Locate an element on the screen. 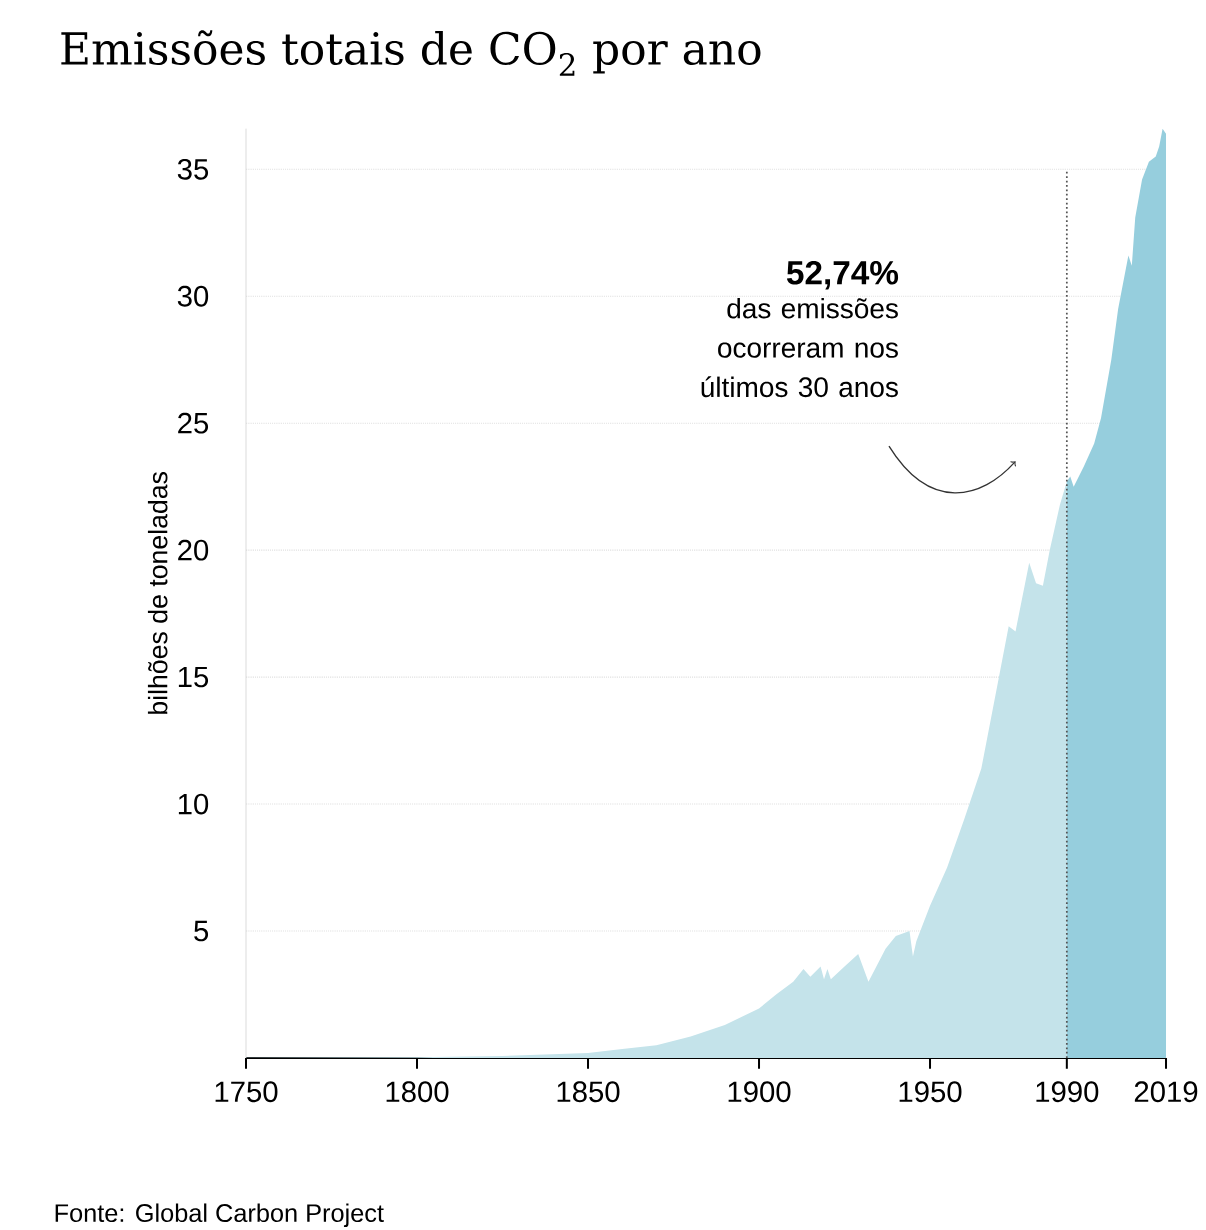 Image resolution: width=1206 pixels, height=1230 pixels. y-axis-title: bilhões de toneladas is located at coordinates (157, 593).